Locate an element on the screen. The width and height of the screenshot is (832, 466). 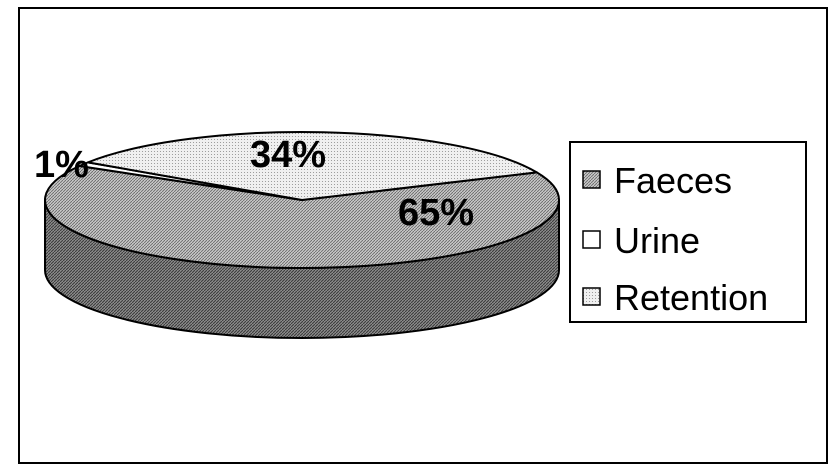
legend-swatch-urine is located at coordinates (591, 239).